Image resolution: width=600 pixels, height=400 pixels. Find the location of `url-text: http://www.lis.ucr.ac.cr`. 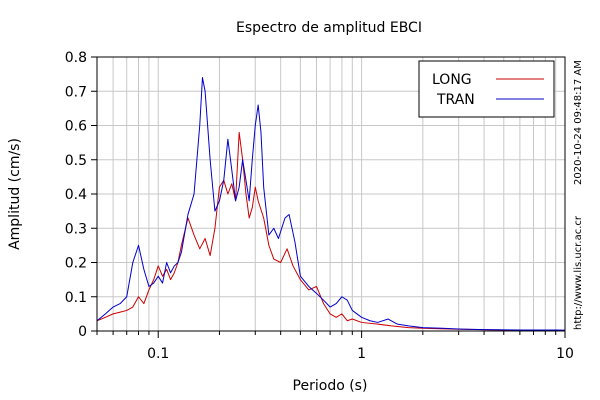

url-text: http://www.lis.ucr.ac.cr is located at coordinates (578, 272).